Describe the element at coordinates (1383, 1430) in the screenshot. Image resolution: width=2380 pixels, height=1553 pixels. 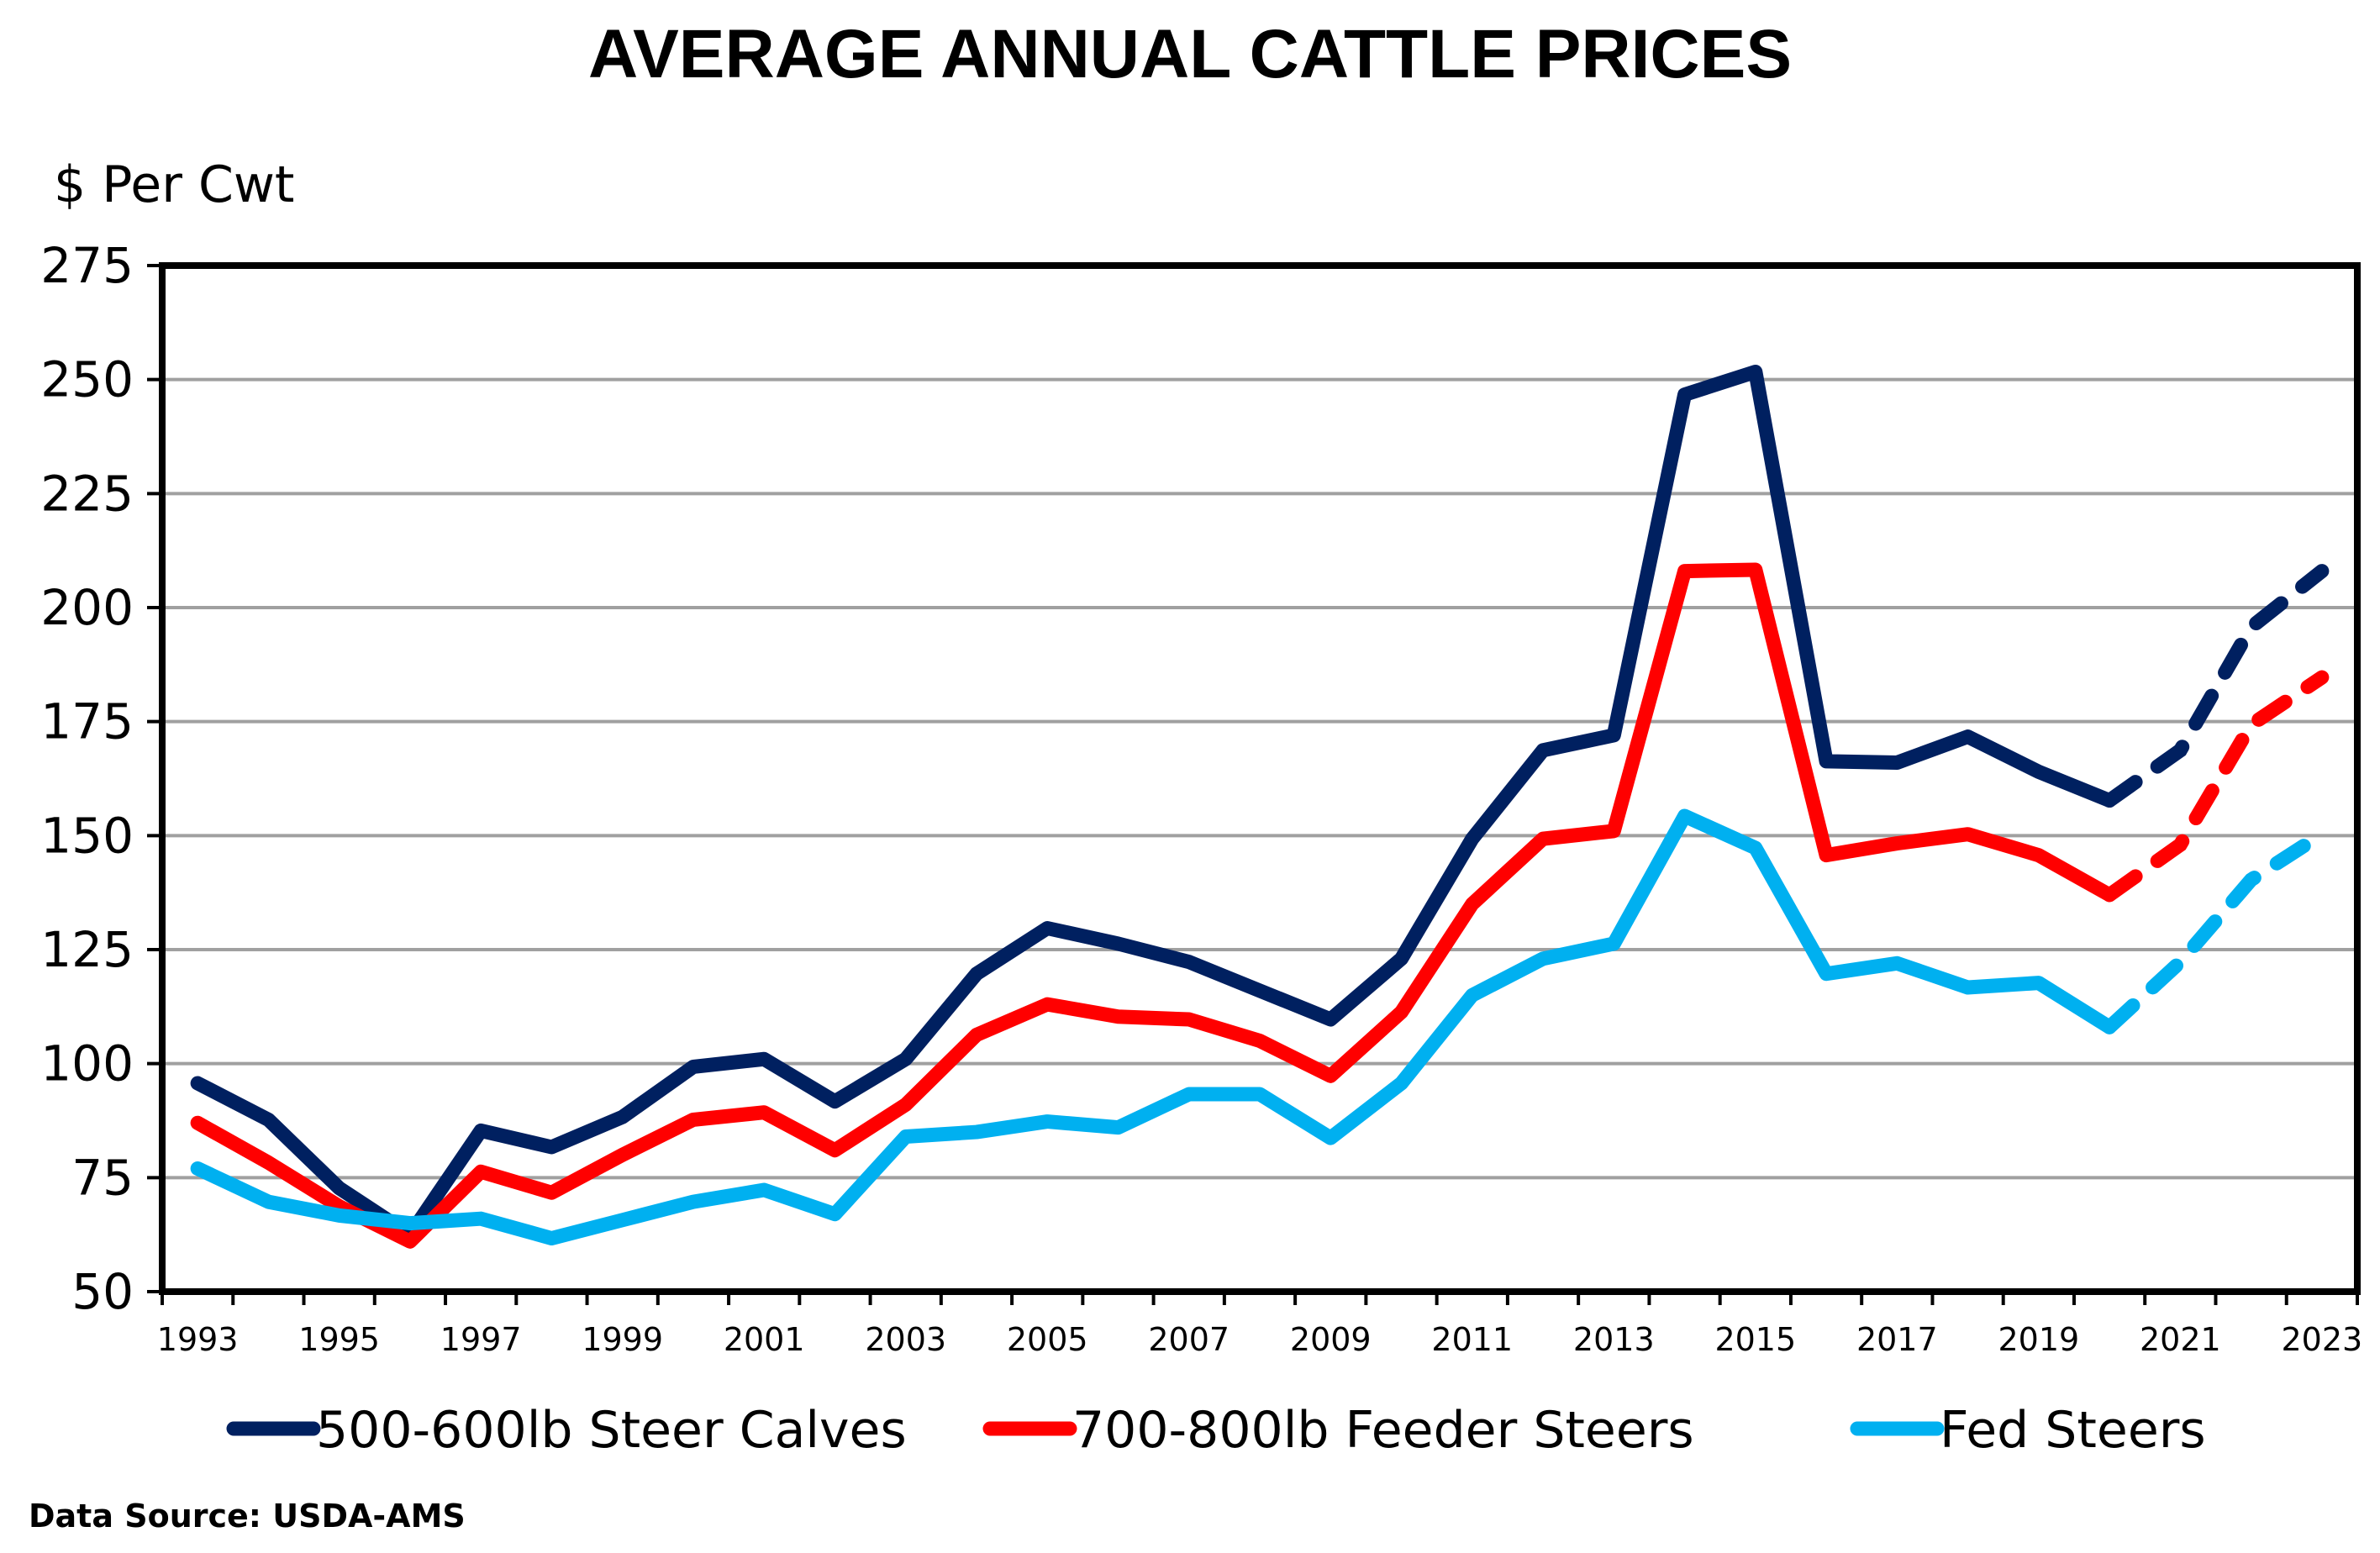
I see `legend-label: 700-800lb Feeder Steers` at that location.